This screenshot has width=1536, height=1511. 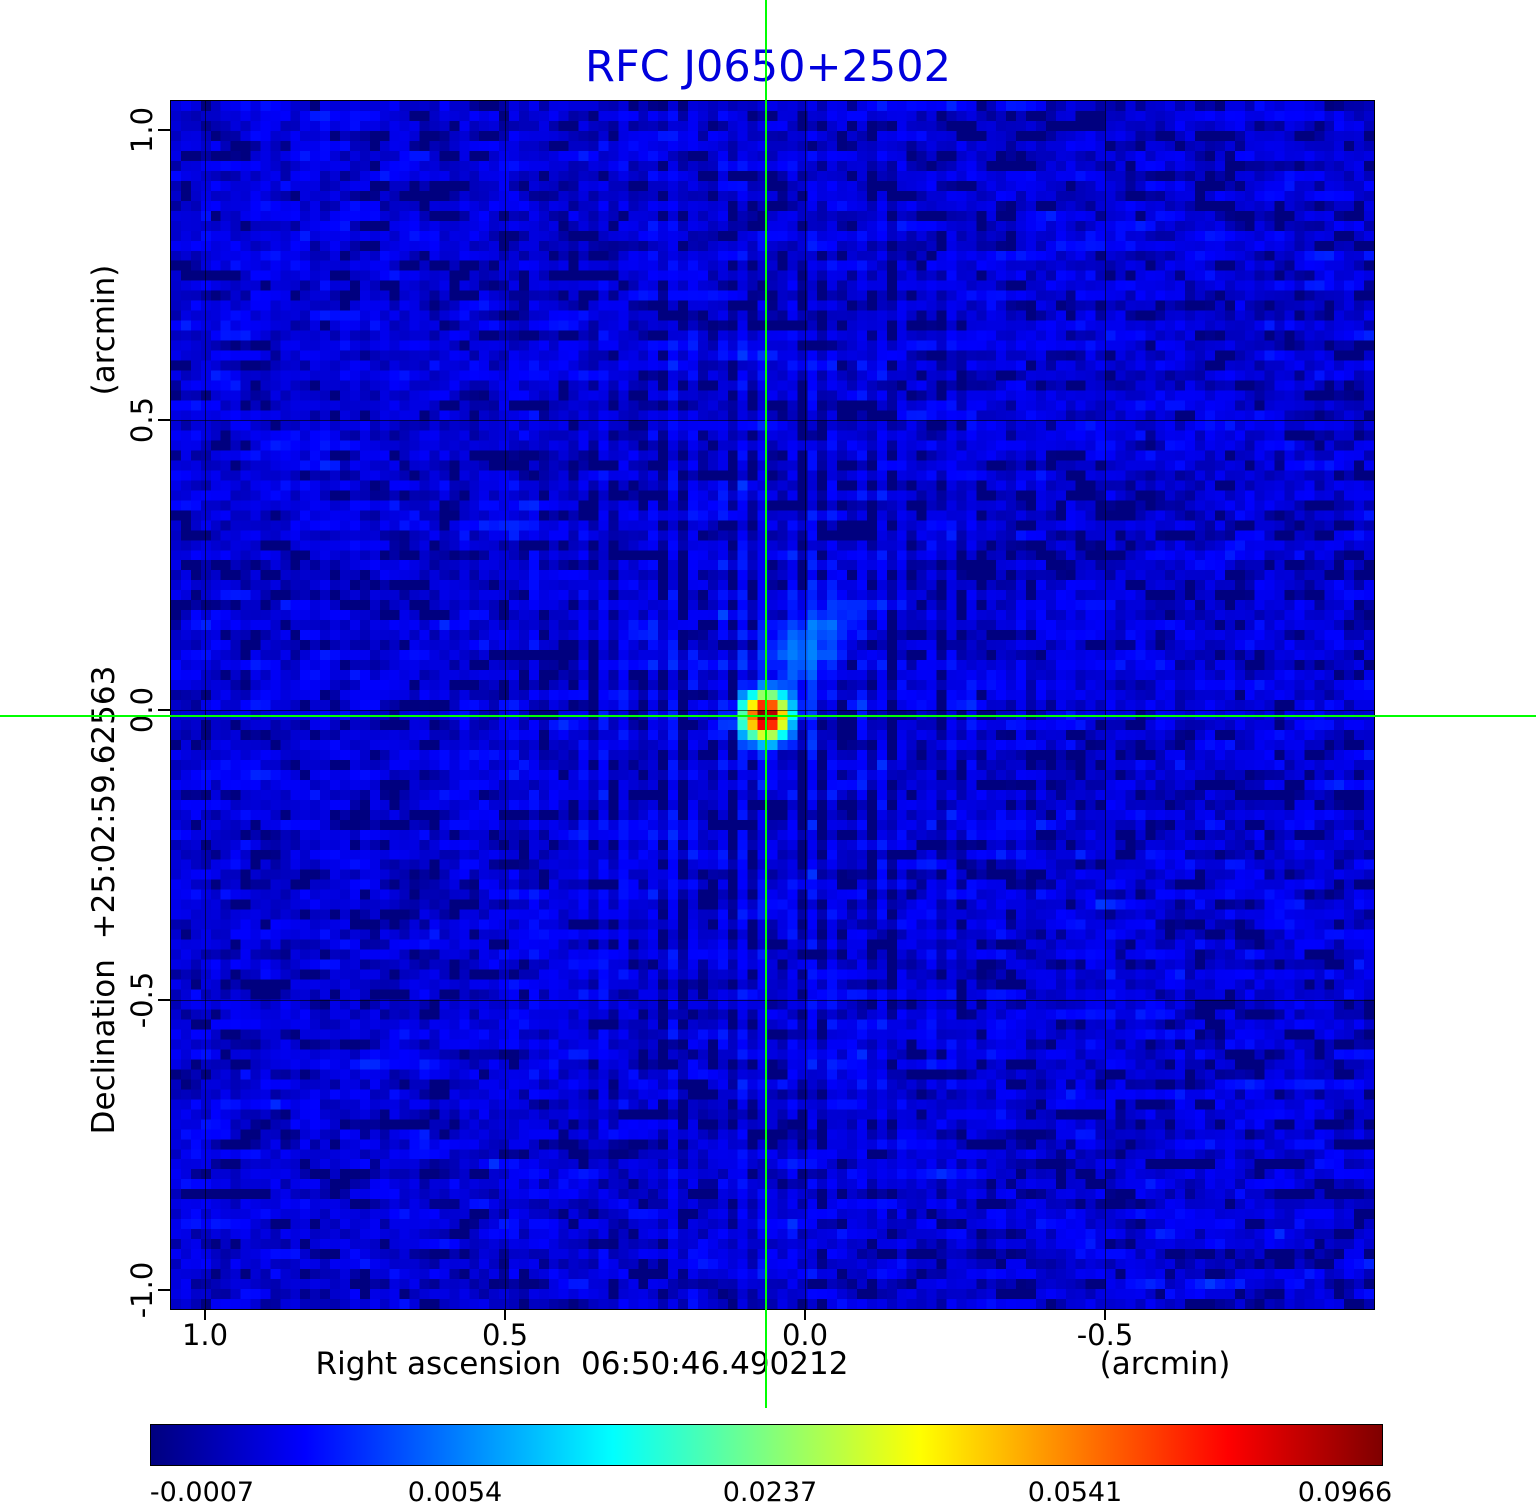 What do you see at coordinates (142, 130) in the screenshot?
I see `y-tick-label: 1.0` at bounding box center [142, 130].